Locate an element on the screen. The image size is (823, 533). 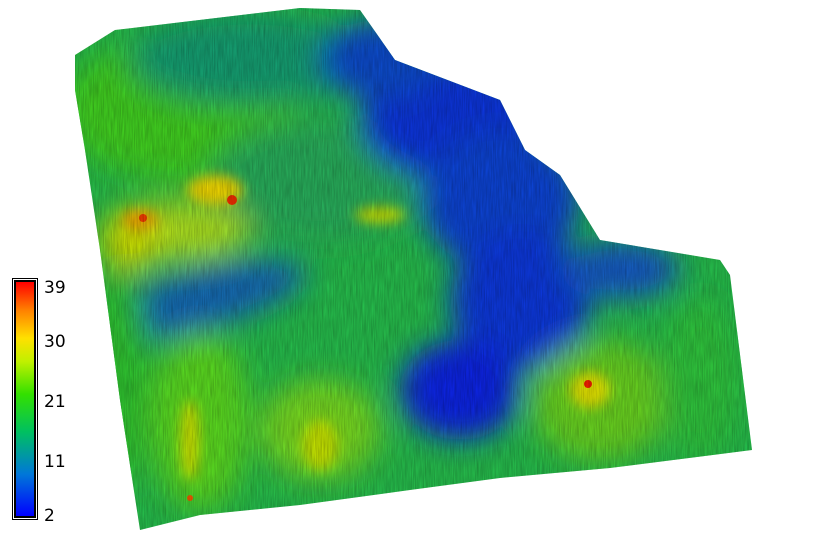
legend-tick-label: 39 is located at coordinates (55, 288).